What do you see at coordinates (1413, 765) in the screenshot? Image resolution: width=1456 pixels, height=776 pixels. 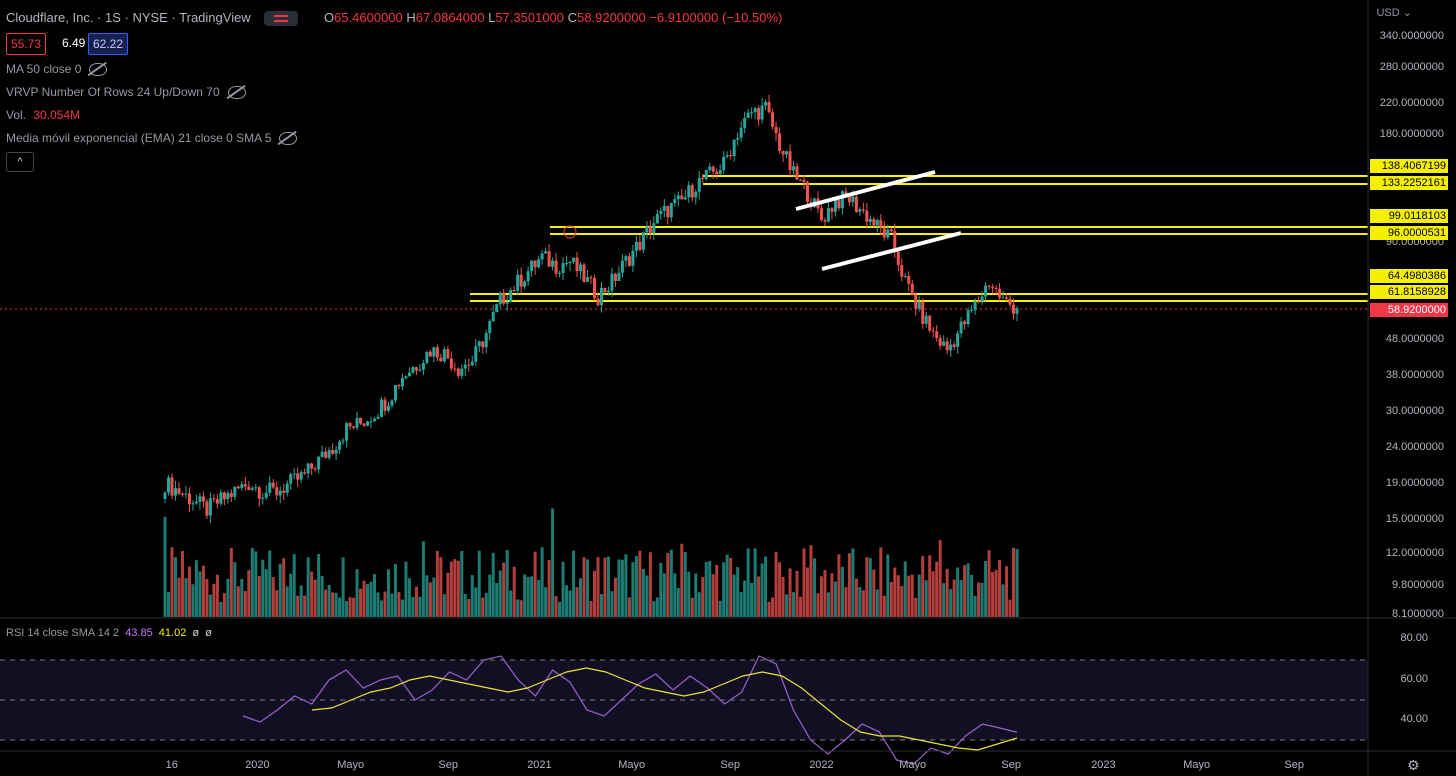 I see `settings-gear-icon: ⚙` at bounding box center [1413, 765].